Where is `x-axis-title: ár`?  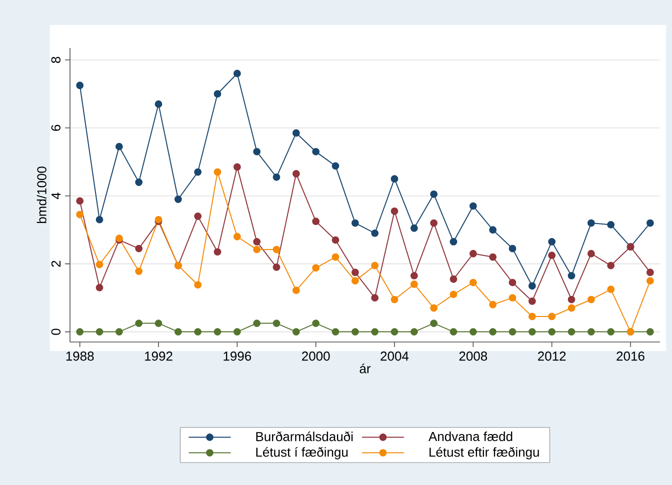
x-axis-title: ár is located at coordinates (365, 369).